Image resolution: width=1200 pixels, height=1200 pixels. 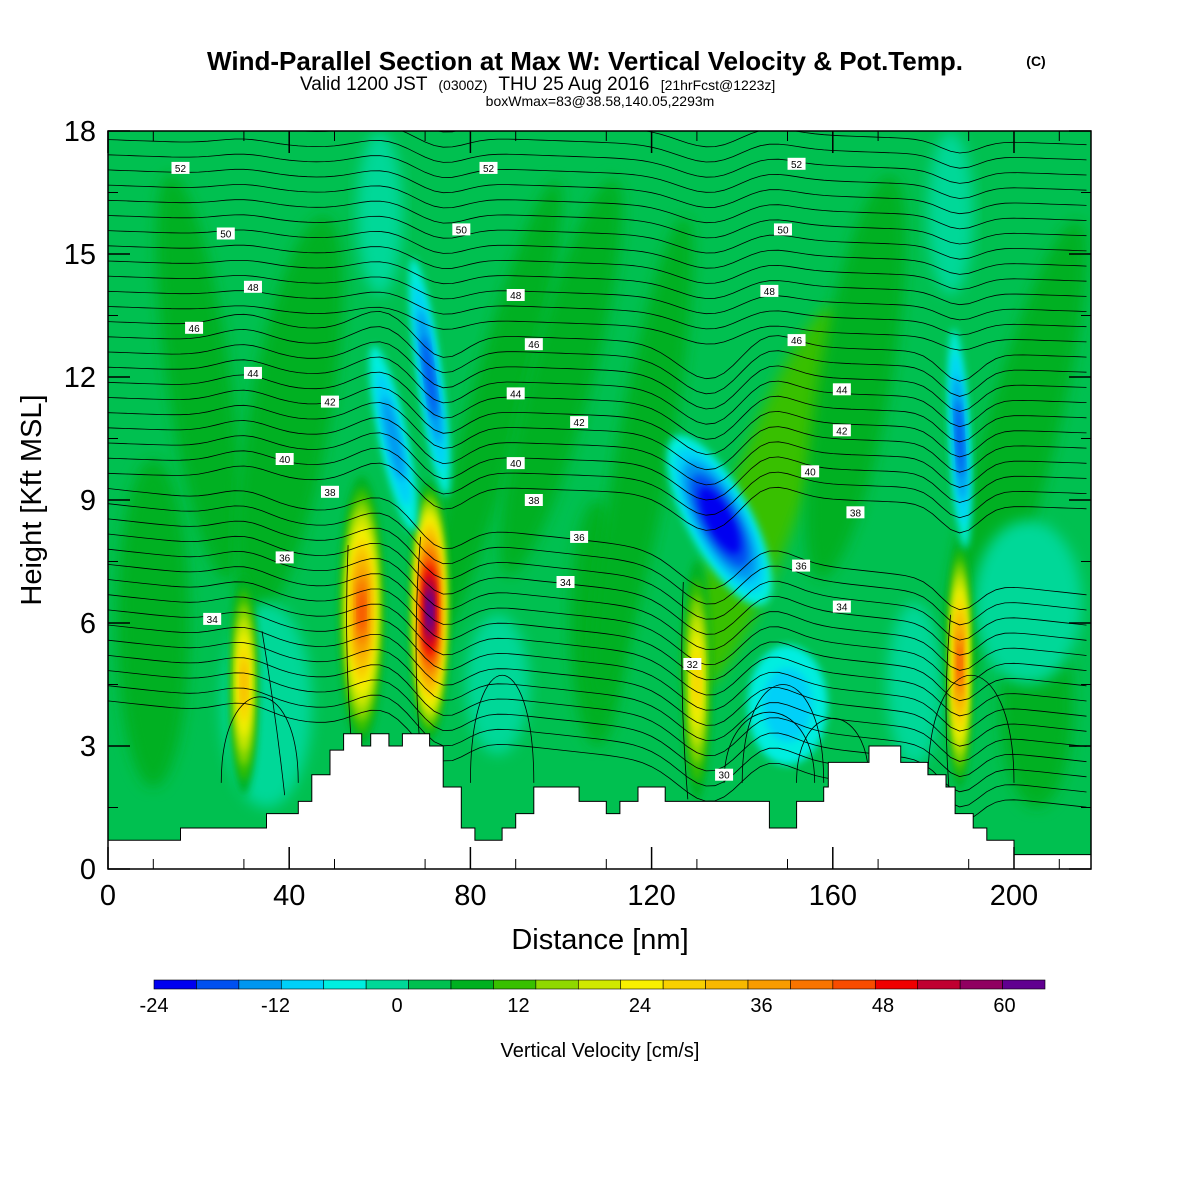 I want to click on isentrope-edge, so click(x=685, y=690).